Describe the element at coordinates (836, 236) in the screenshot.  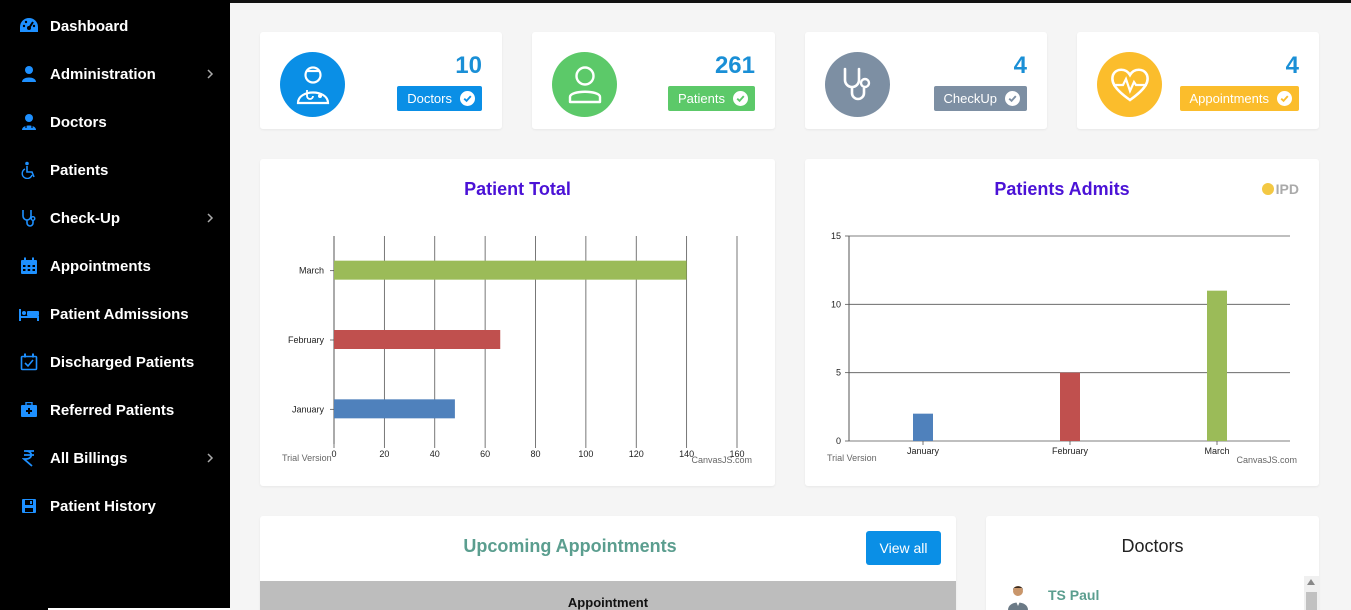
I see `y-tick-label: 15` at that location.